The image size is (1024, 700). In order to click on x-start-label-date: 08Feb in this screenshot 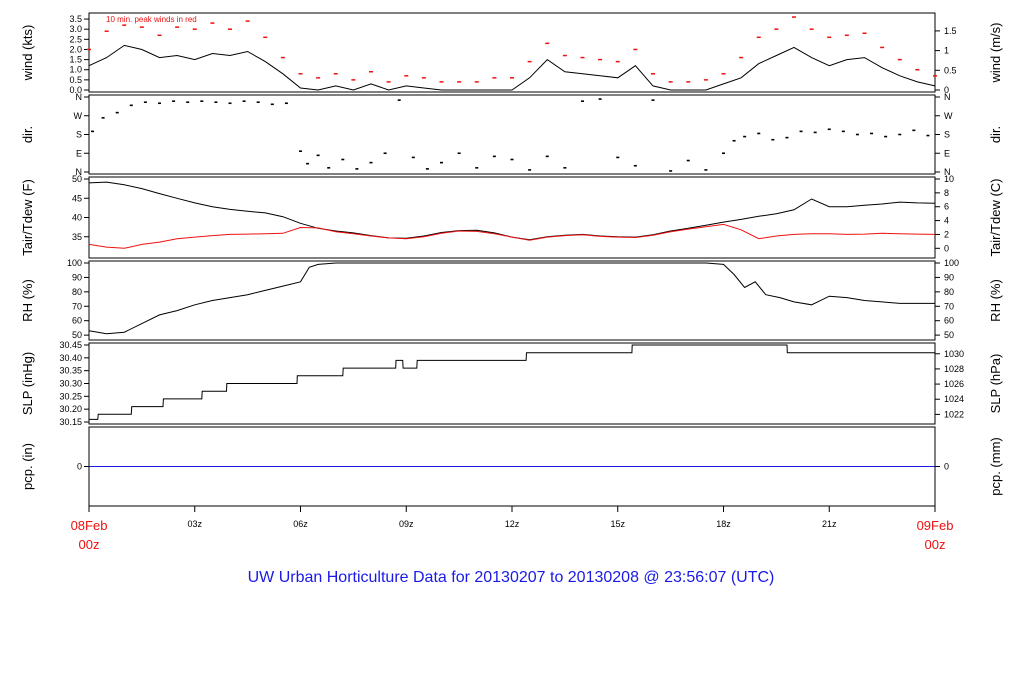, I will do `click(89, 525)`.